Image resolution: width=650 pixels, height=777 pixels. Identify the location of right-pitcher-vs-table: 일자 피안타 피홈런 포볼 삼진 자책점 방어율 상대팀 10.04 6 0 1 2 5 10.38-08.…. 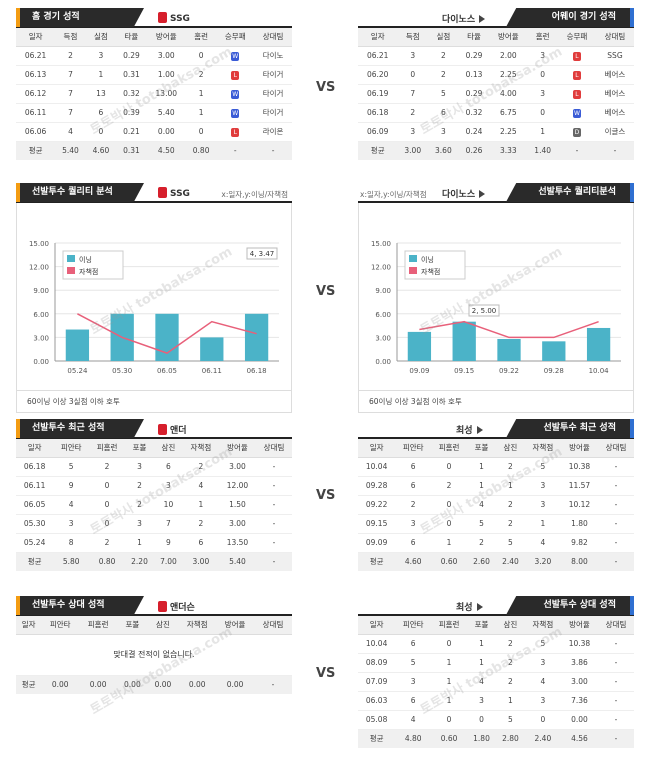
(496, 682).